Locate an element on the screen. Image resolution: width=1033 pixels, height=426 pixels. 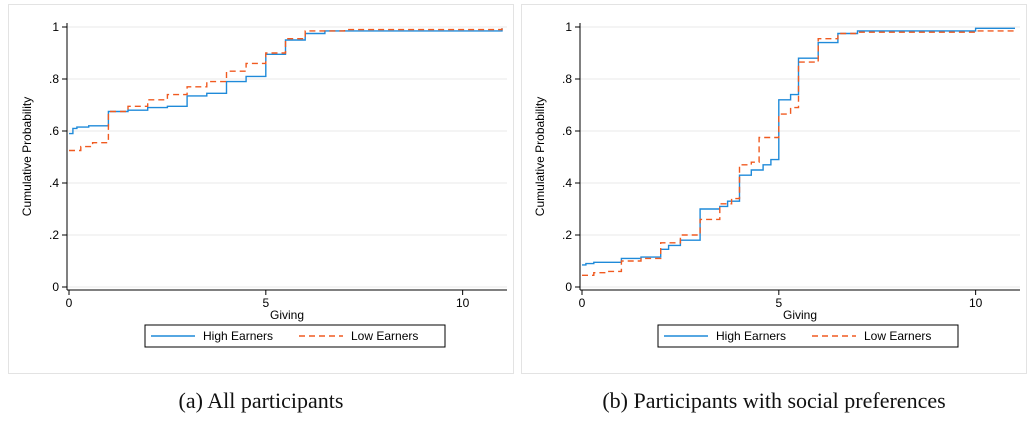
low-earners-line is located at coordinates (286, 90).